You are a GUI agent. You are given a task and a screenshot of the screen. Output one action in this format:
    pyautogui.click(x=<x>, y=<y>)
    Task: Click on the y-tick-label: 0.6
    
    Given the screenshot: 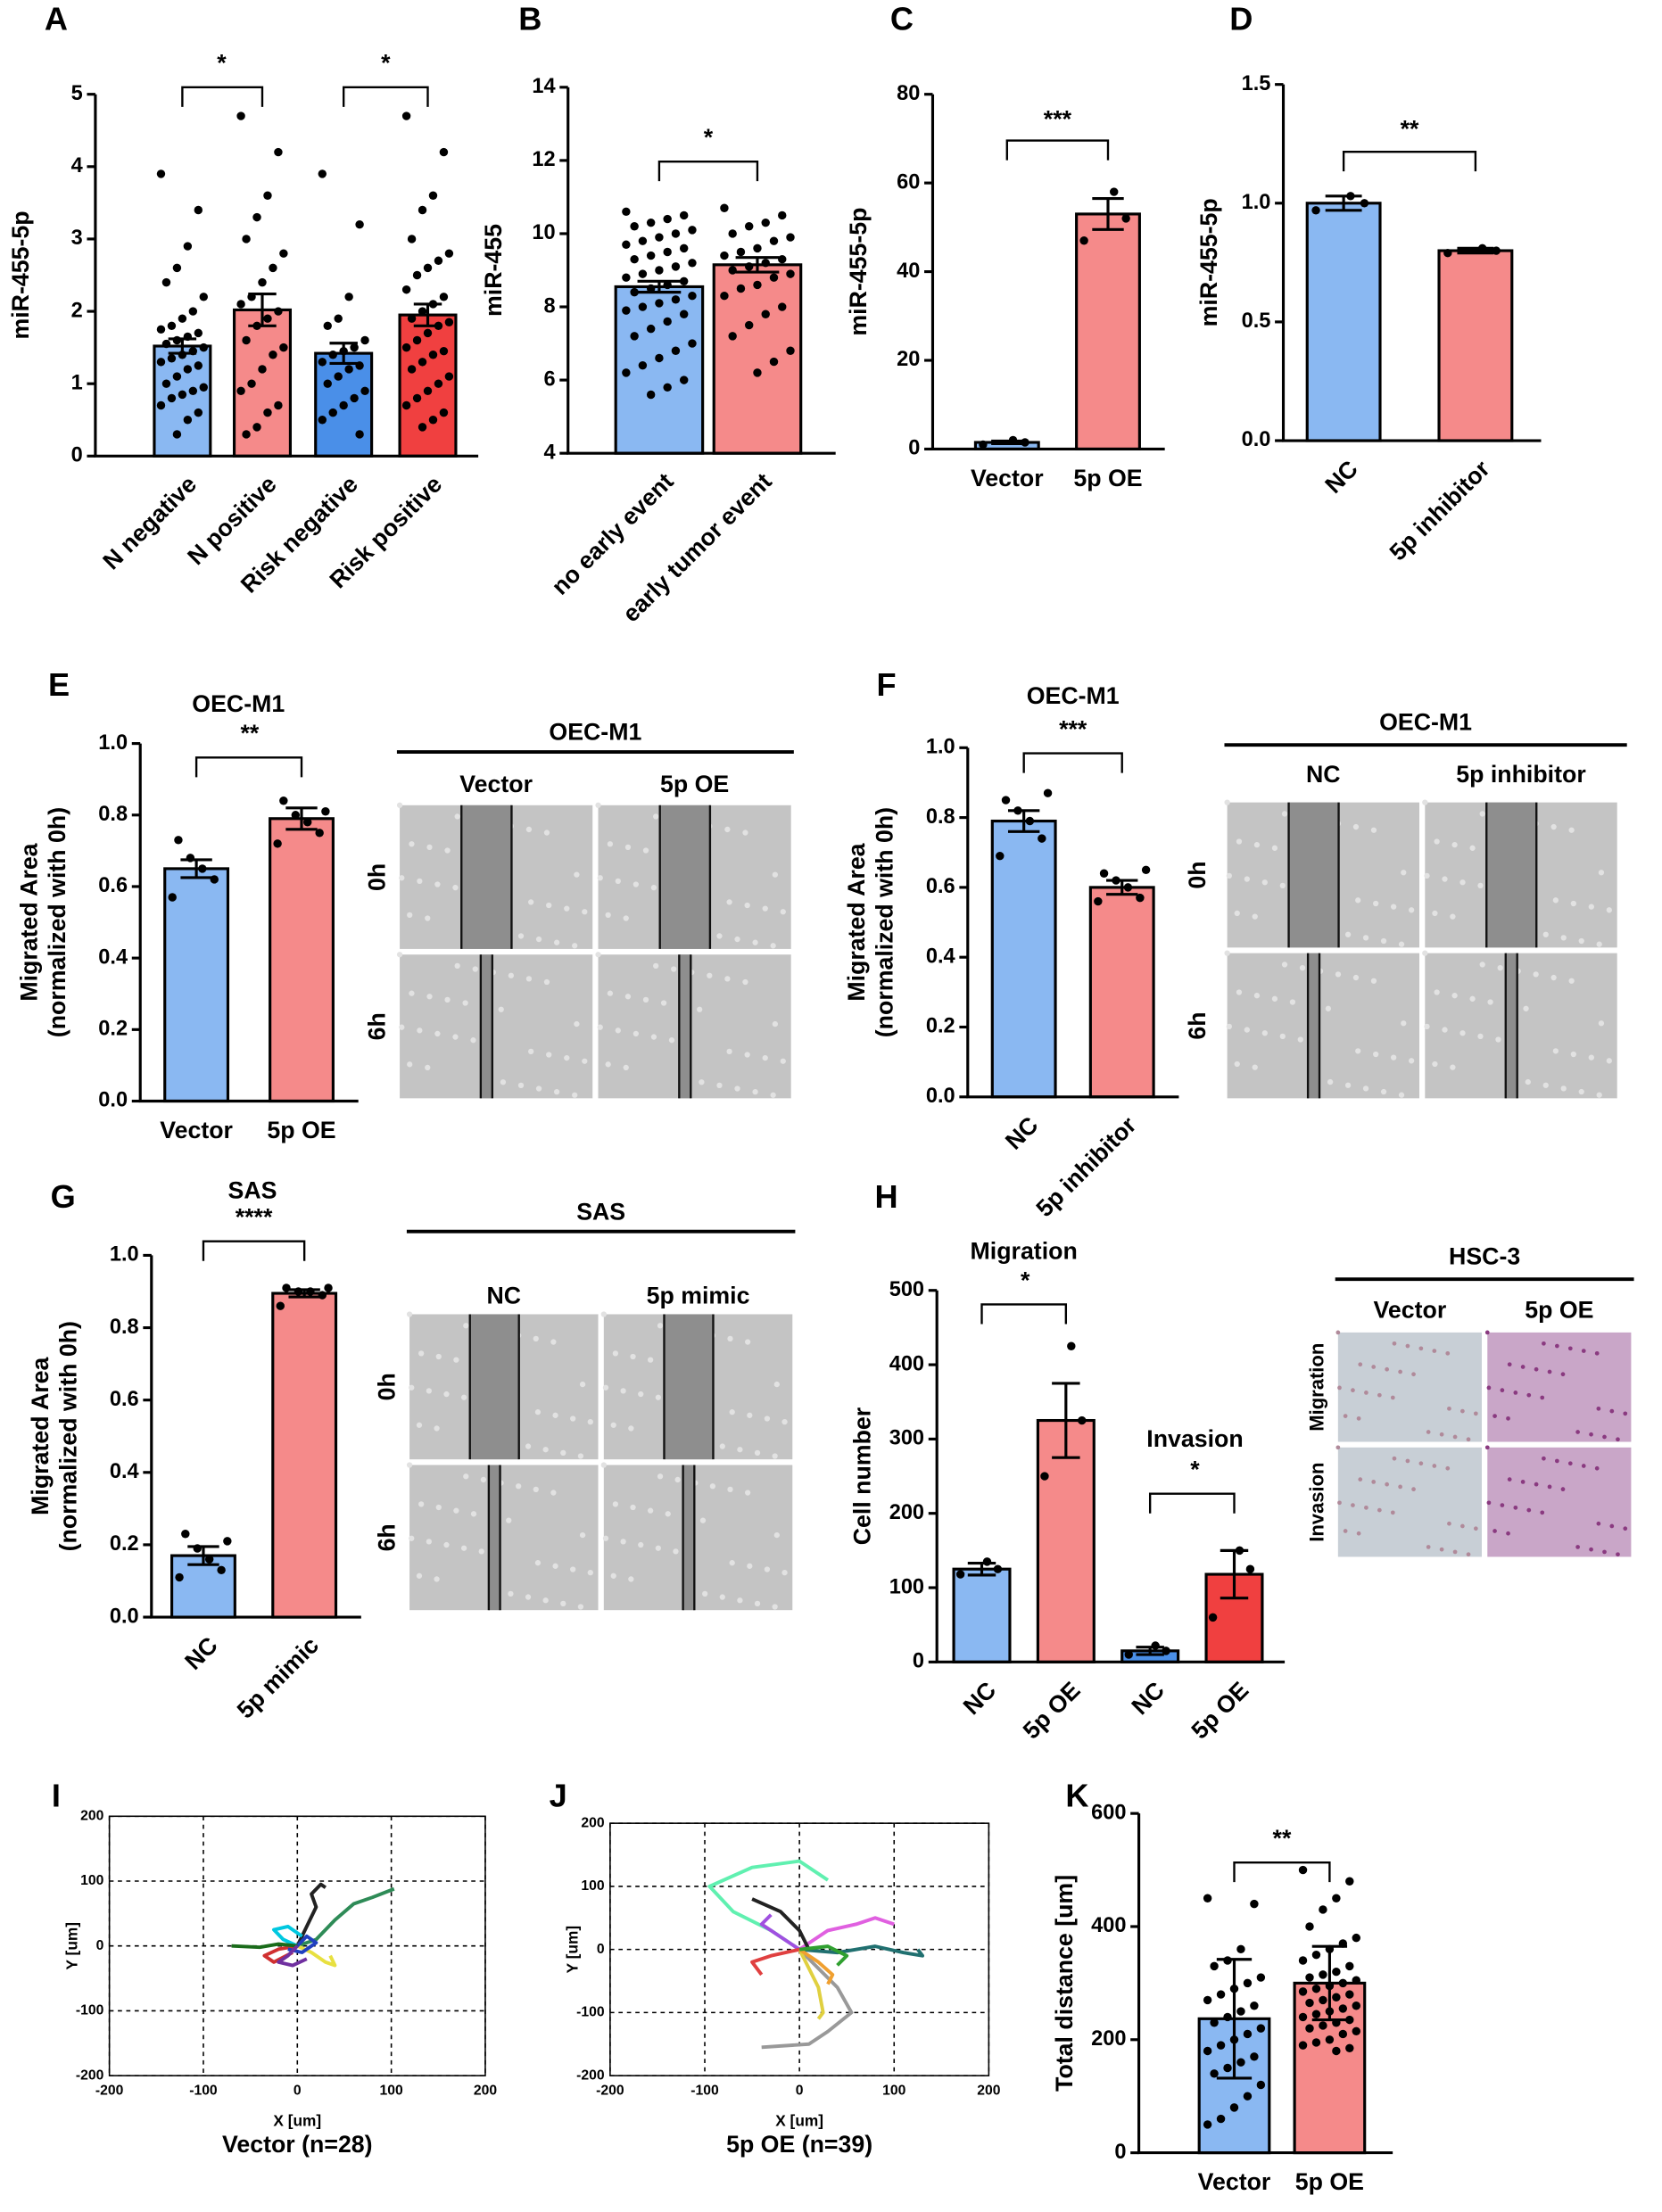 What is the action you would take?
    pyautogui.click(x=113, y=885)
    